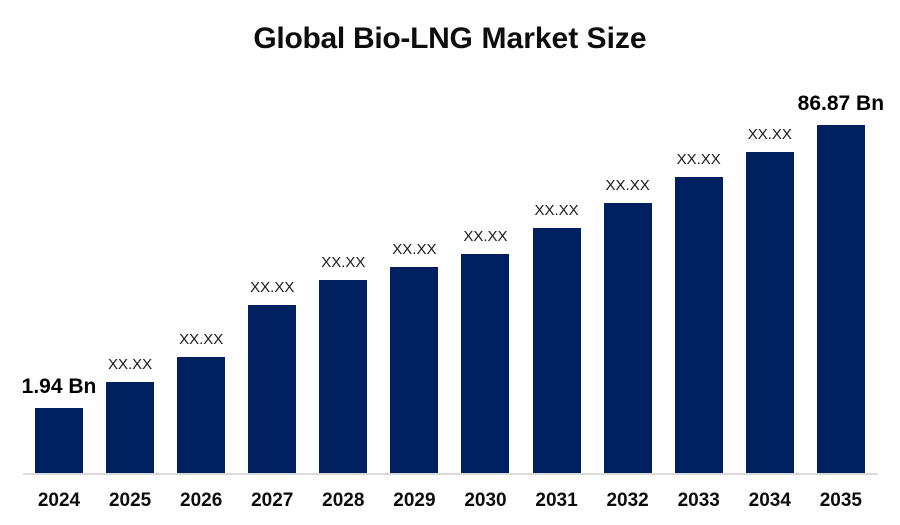 This screenshot has width=900, height=525. Describe the element at coordinates (698, 159) in the screenshot. I see `bar-value-label-2033: XX.XX` at that location.